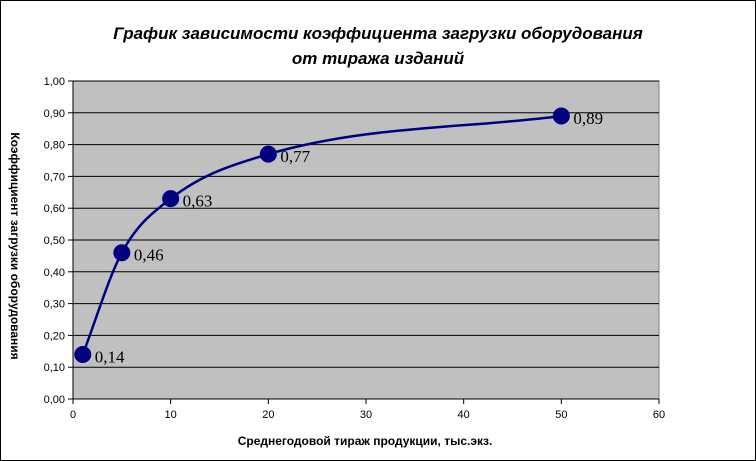 Image resolution: width=756 pixels, height=461 pixels. What do you see at coordinates (365, 441) in the screenshot?
I see `x-axis-label: Среднегодовой тираж продукции, тыс.экз.` at bounding box center [365, 441].